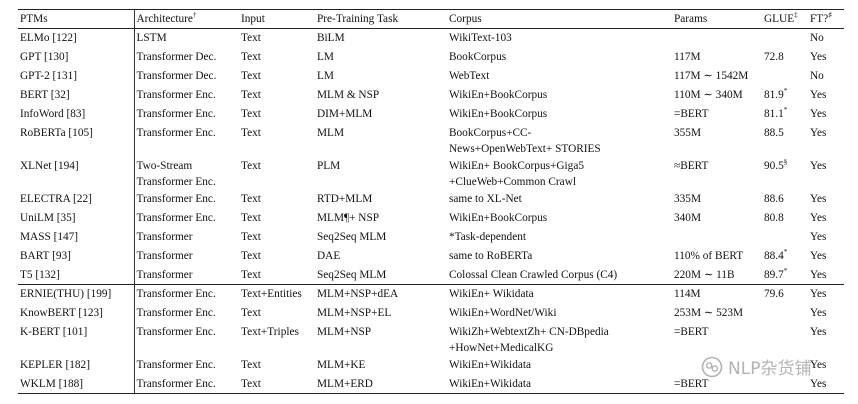 The height and width of the screenshot is (404, 858). What do you see at coordinates (431, 38) in the screenshot?
I see `table-row: ELMo [122] LSTM Text BiLM WikiText-103 No` at bounding box center [431, 38].